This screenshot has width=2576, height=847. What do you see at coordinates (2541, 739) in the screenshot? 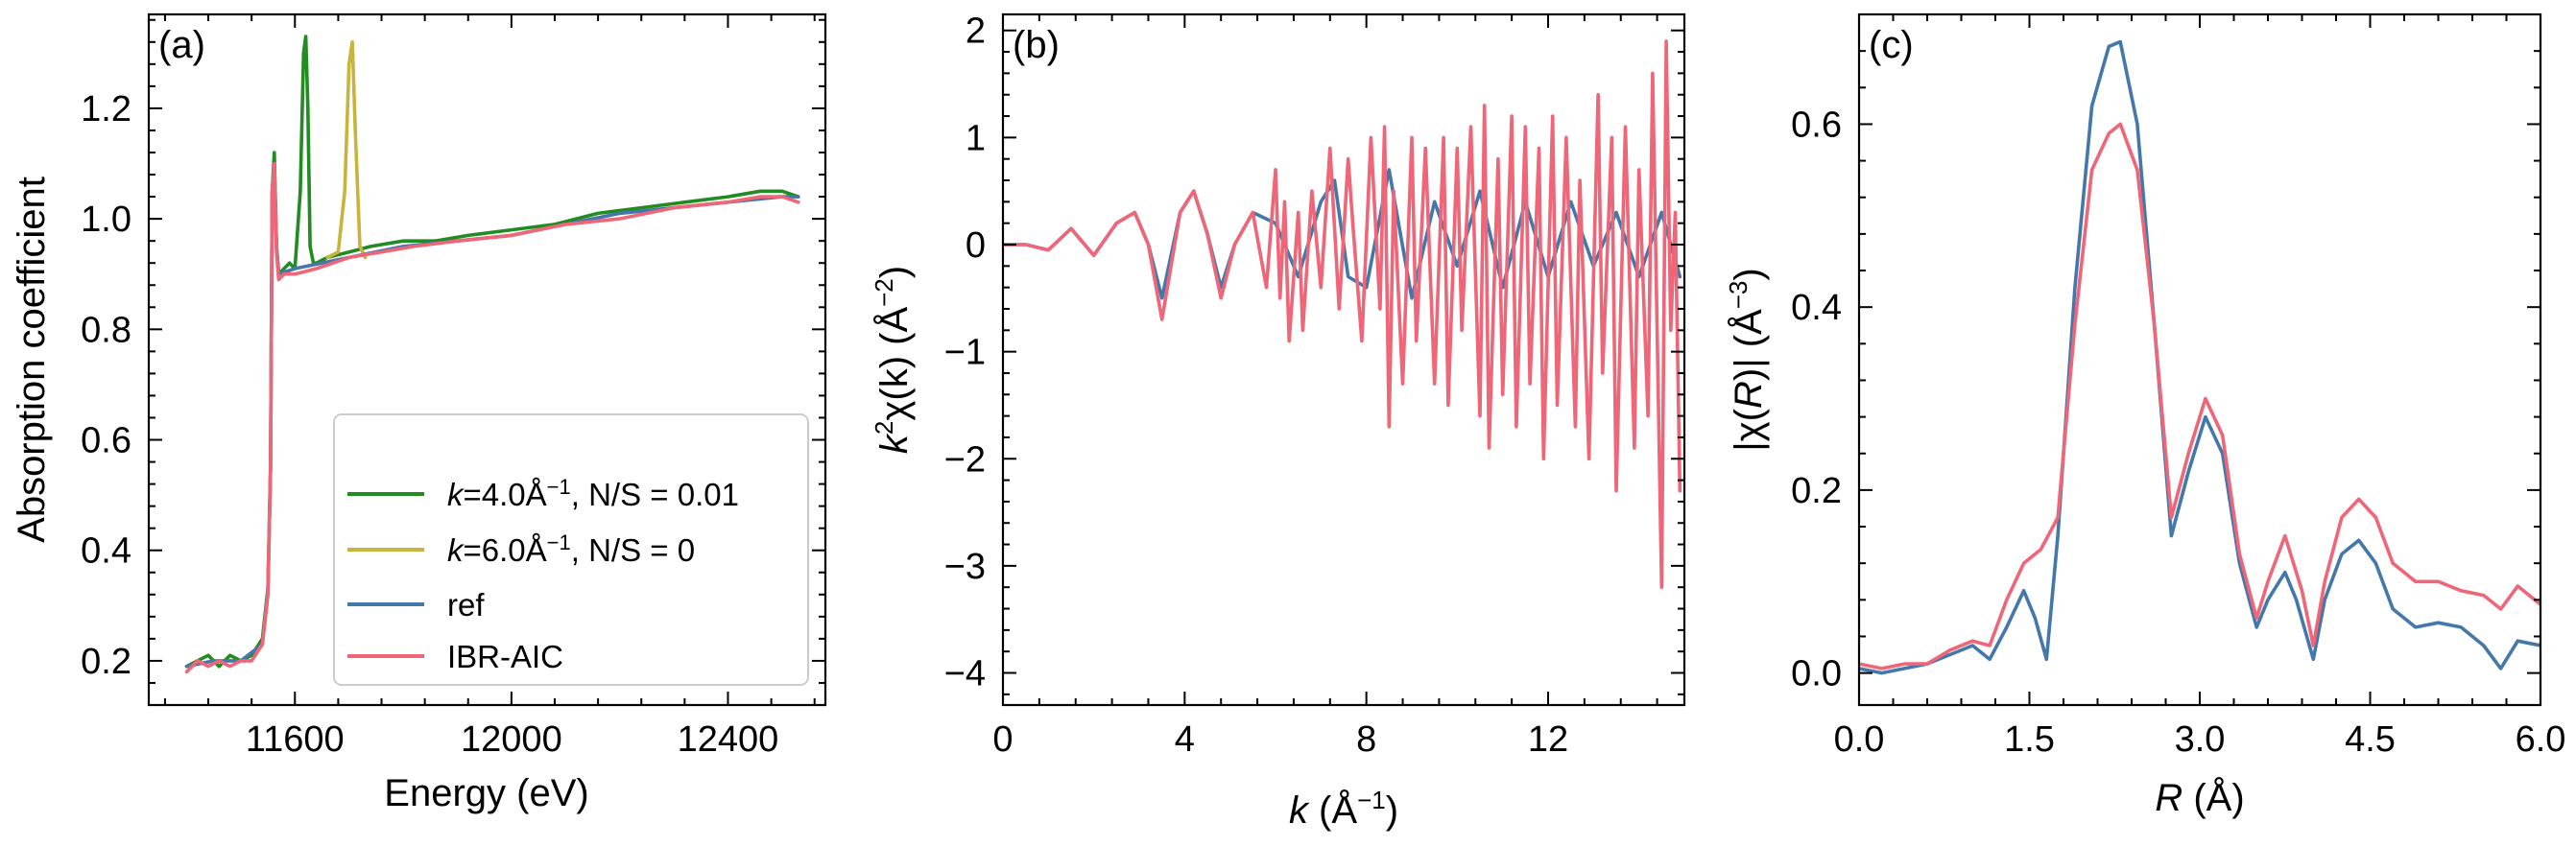
I see `panel-c-x-tick-label: 6.0` at bounding box center [2541, 739].